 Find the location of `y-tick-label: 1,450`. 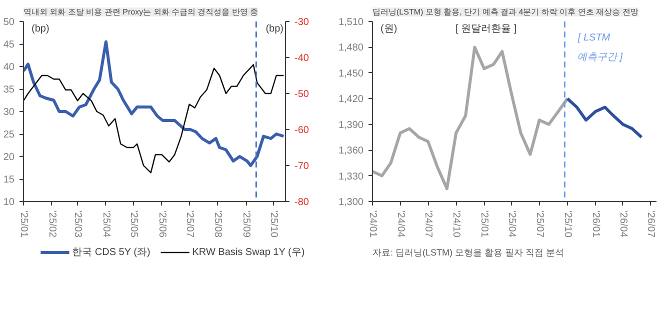

y-tick-label: 1,450 is located at coordinates (351, 74).